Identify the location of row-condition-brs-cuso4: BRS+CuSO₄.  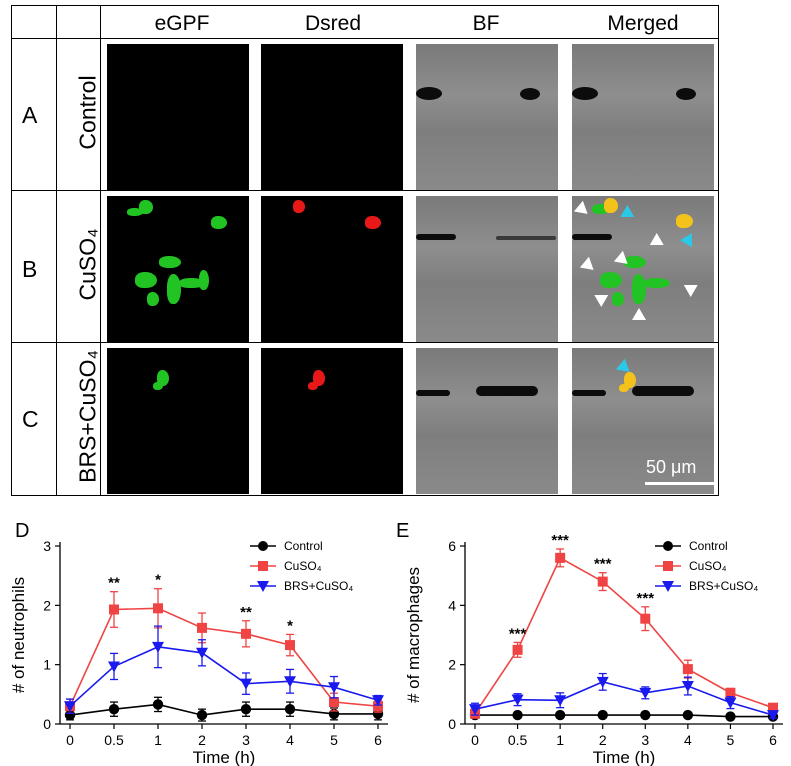
(87, 416).